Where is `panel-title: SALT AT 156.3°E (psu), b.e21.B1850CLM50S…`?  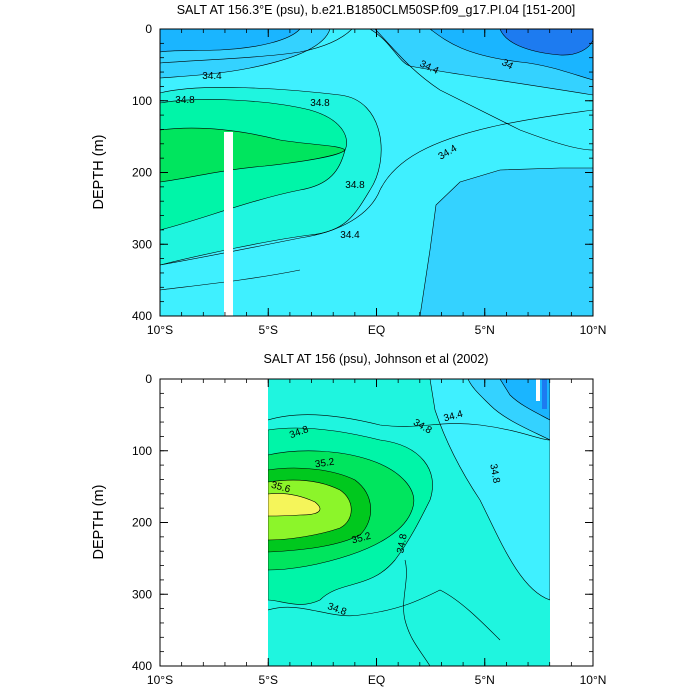 panel-title: SALT AT 156.3°E (psu), b.e21.B1850CLM50S… is located at coordinates (376, 10).